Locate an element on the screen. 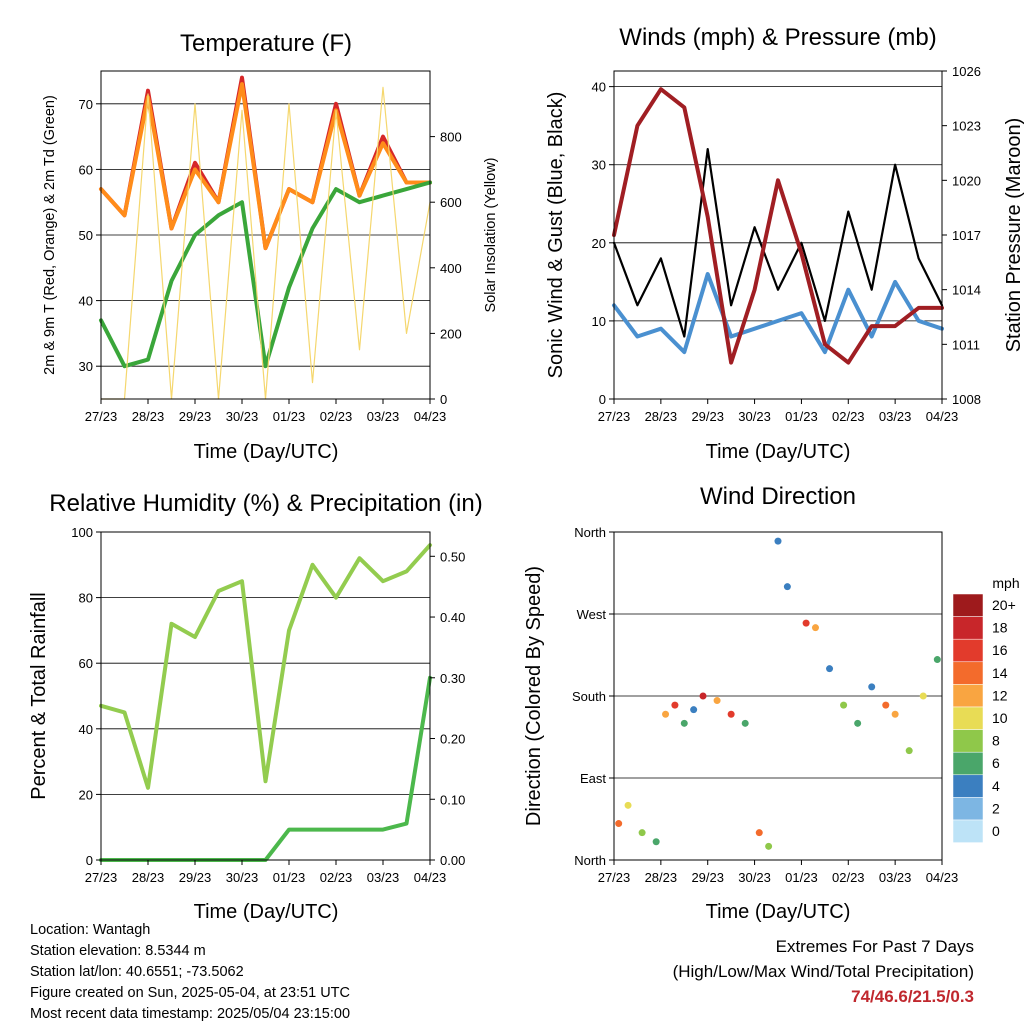 Image resolution: width=1024 pixels, height=1025 pixels. extremes-title: Extremes For Past 7 Days is located at coordinates (874, 946).